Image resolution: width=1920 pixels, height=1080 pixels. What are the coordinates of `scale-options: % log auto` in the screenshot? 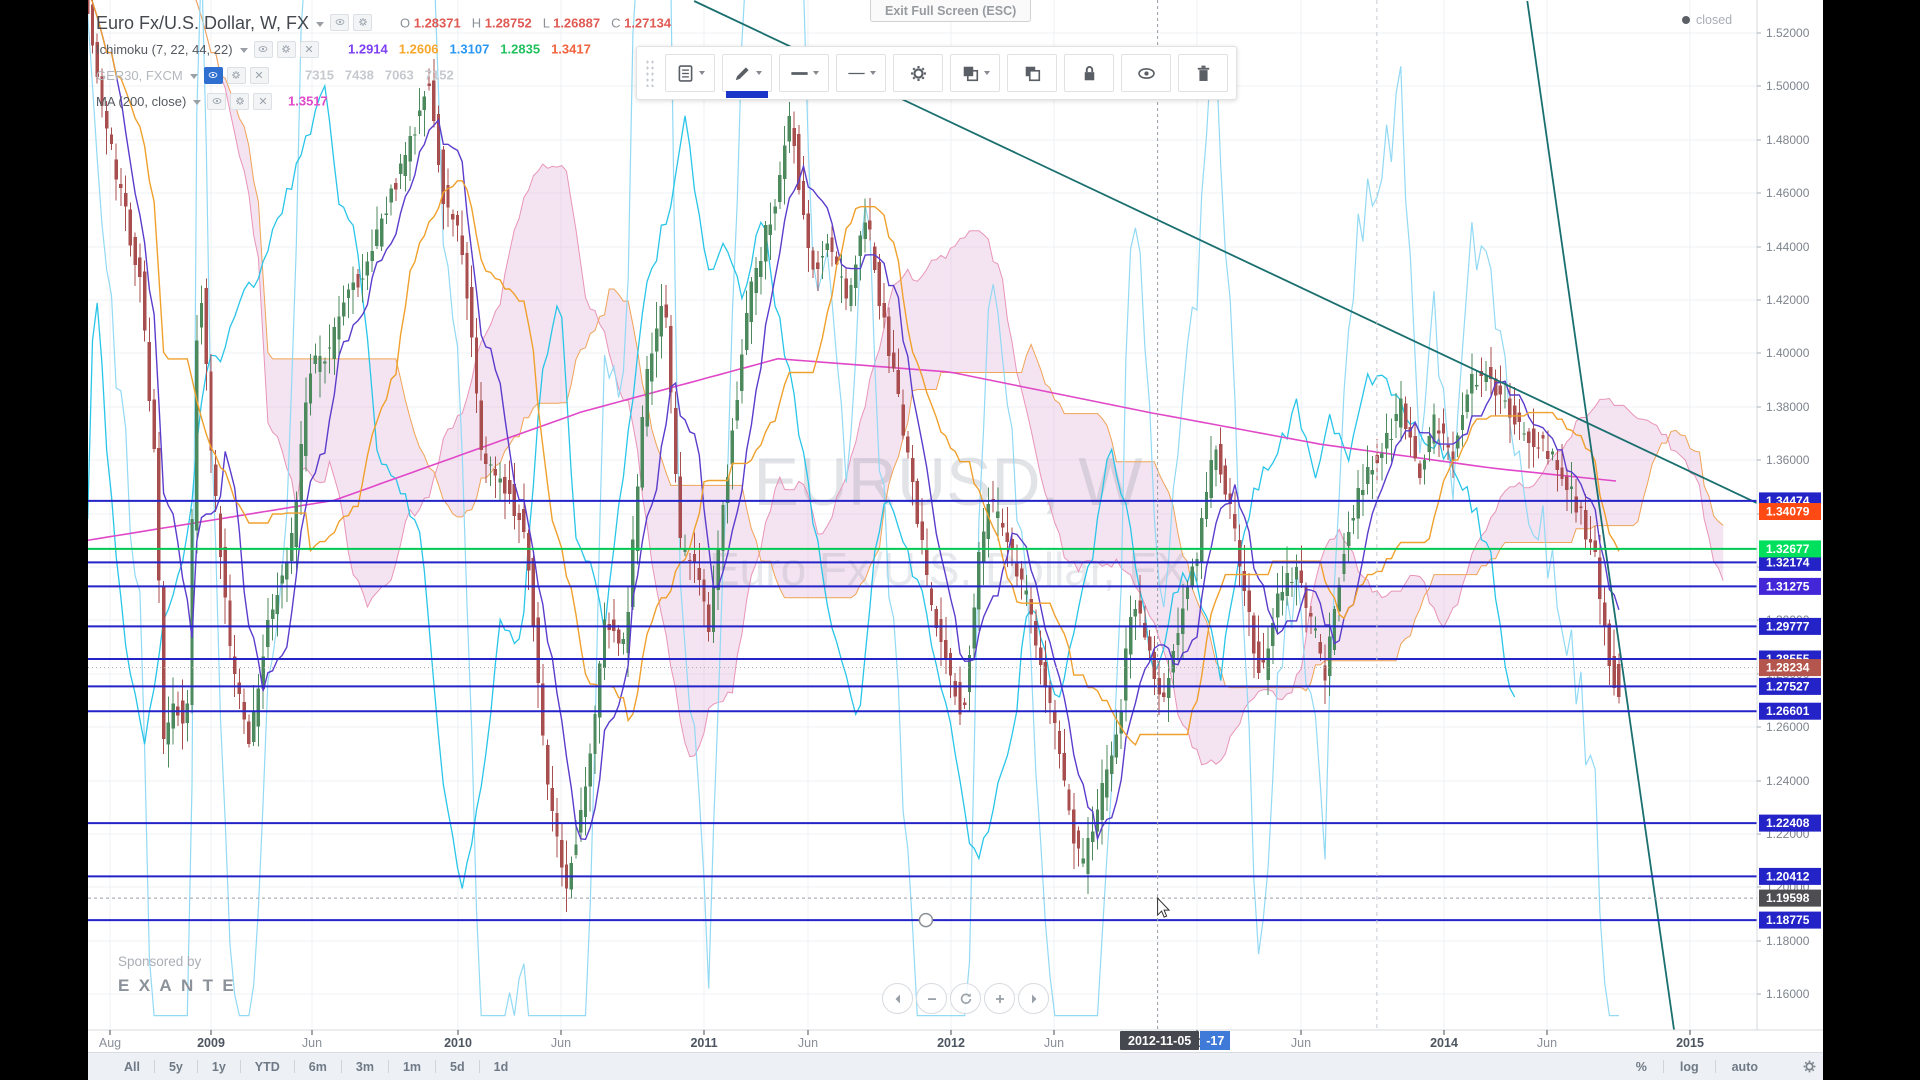 It's located at (1697, 1067).